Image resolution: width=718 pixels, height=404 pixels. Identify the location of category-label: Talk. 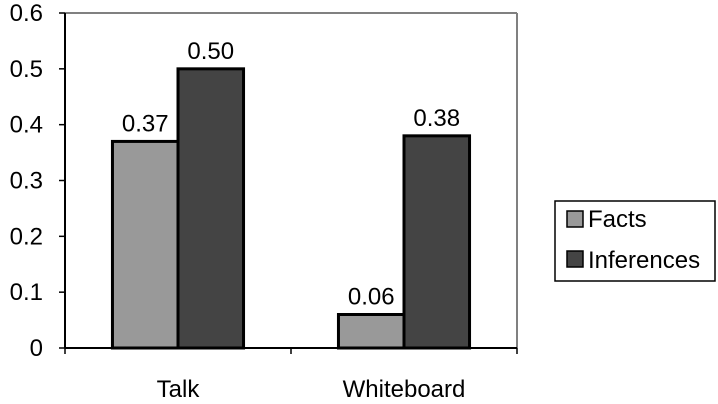
(179, 389).